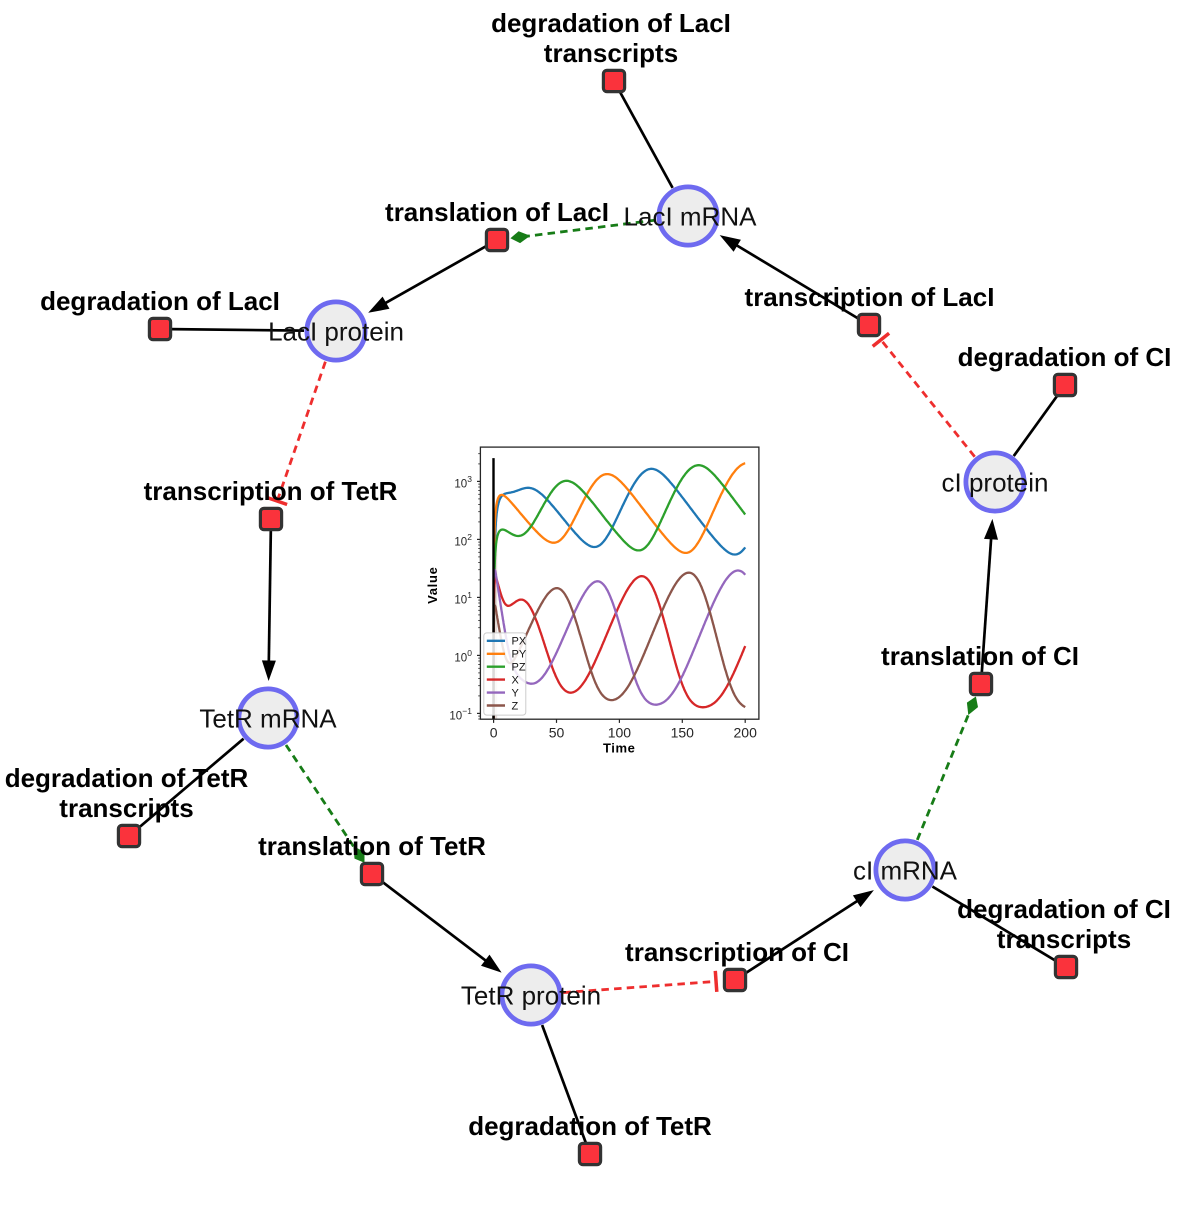 This screenshot has height=1205, width=1189. I want to click on svg-text: Time, so click(619, 748).